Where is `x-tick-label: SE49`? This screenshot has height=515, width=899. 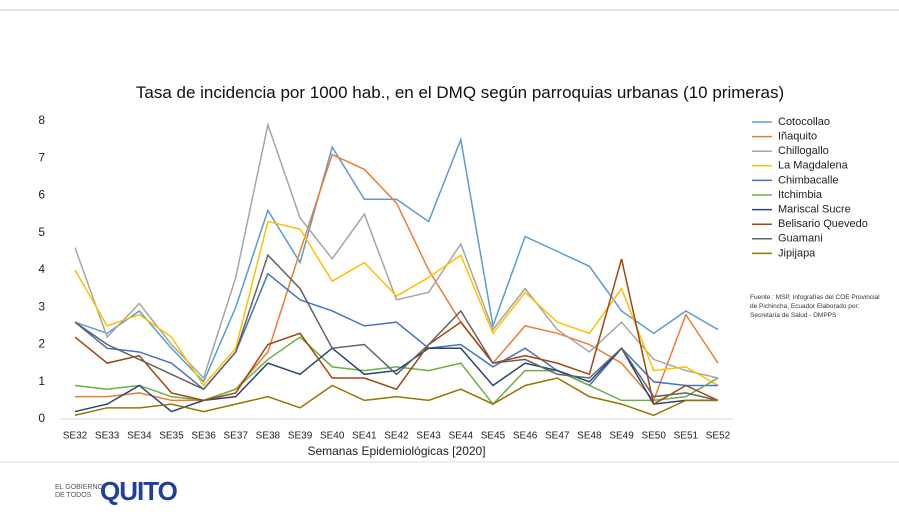
x-tick-label: SE49 is located at coordinates (621, 436).